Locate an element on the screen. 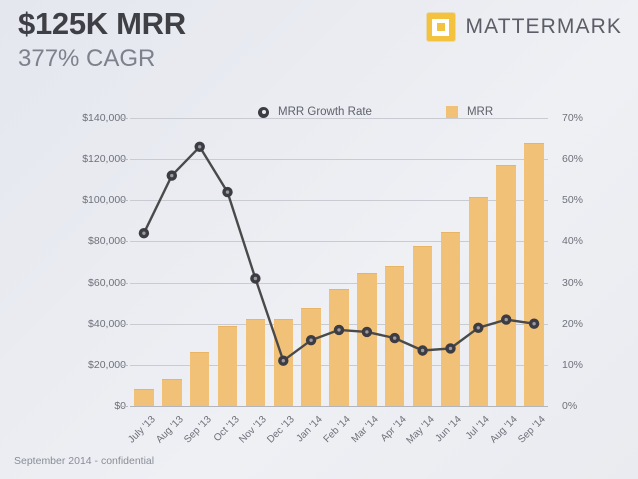 The height and width of the screenshot is (479, 638). y-axis-tick-label: $0 is located at coordinates (120, 406).